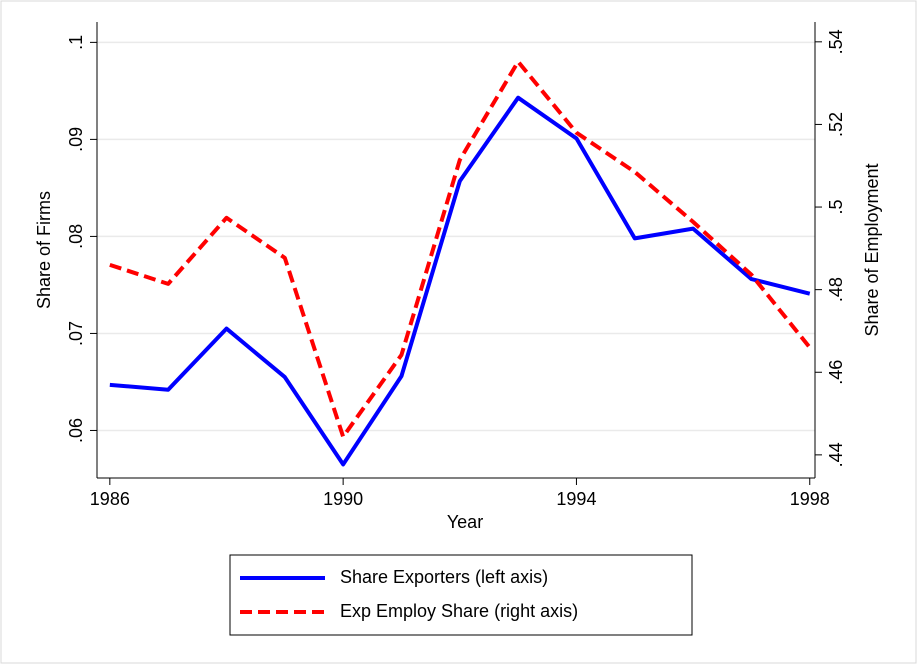 The width and height of the screenshot is (917, 664). I want to click on y-tick-label: .1, so click(76, 42).